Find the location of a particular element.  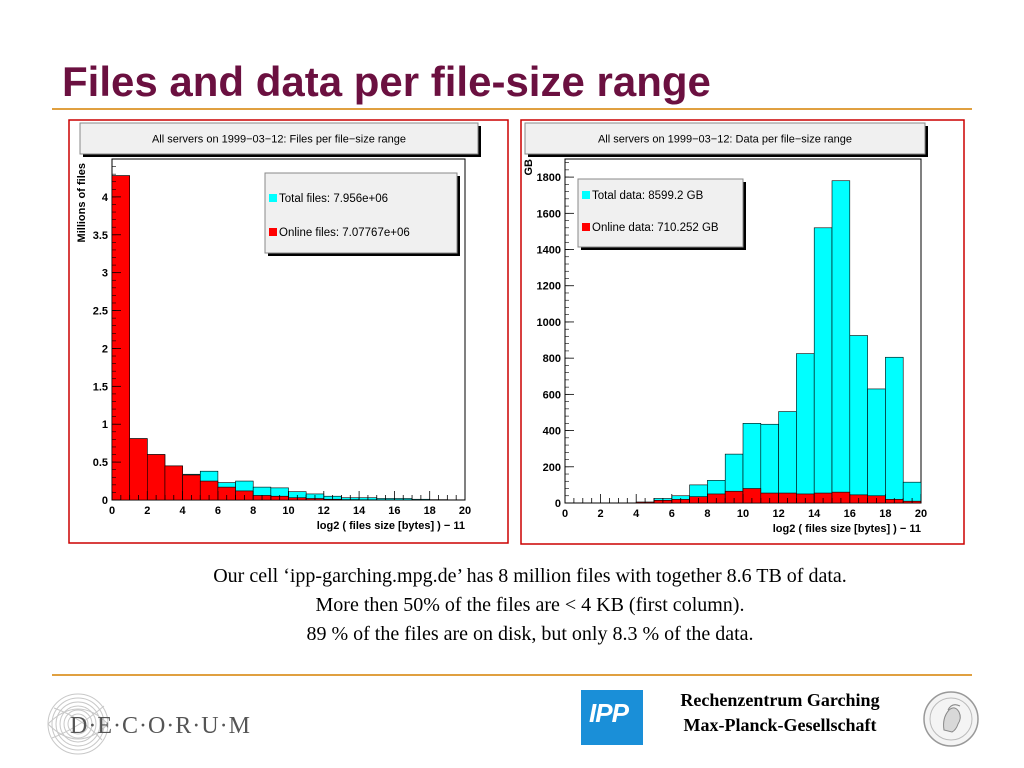

files-y-tick-label: 1.5 is located at coordinates (100, 387).